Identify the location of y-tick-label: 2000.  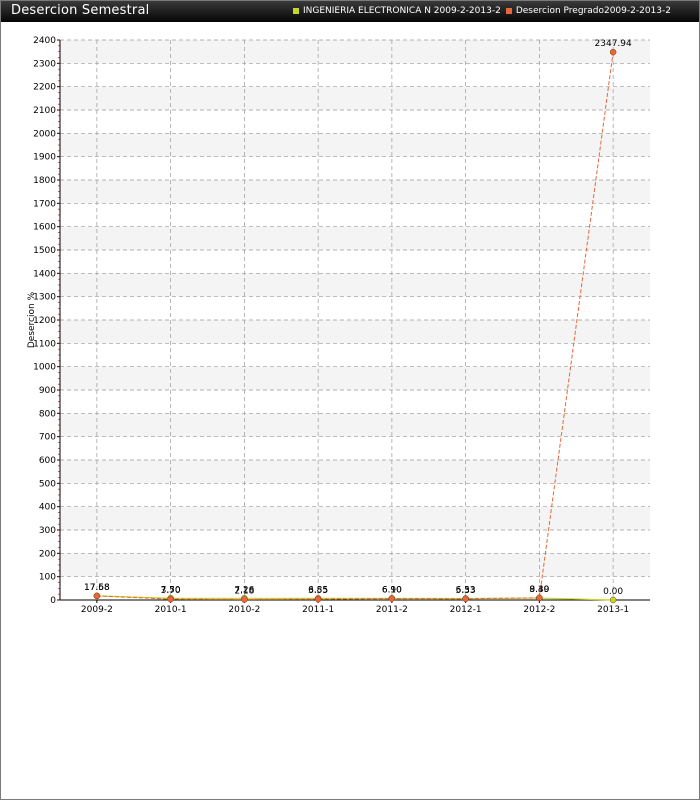
(44, 134).